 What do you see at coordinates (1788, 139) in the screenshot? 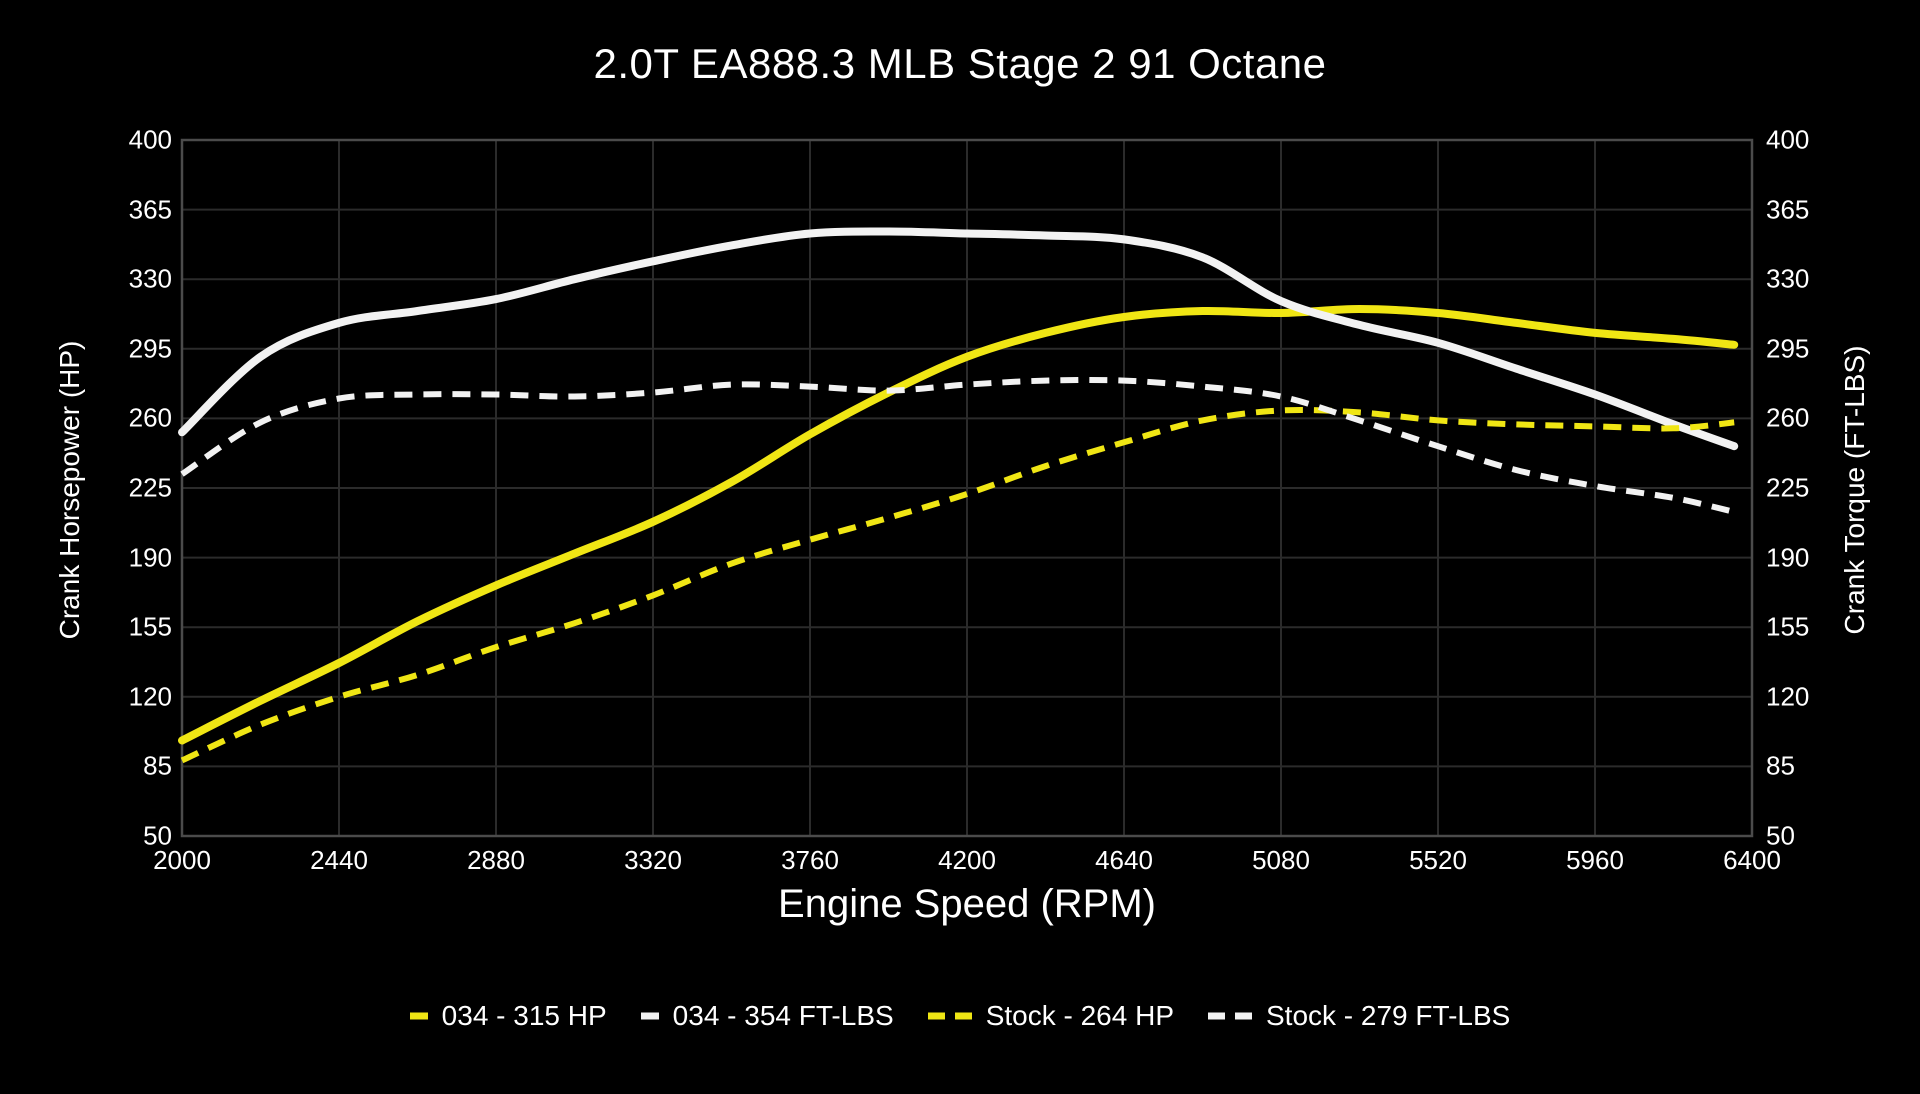
I see `y-tick-label-right: 400` at bounding box center [1788, 139].